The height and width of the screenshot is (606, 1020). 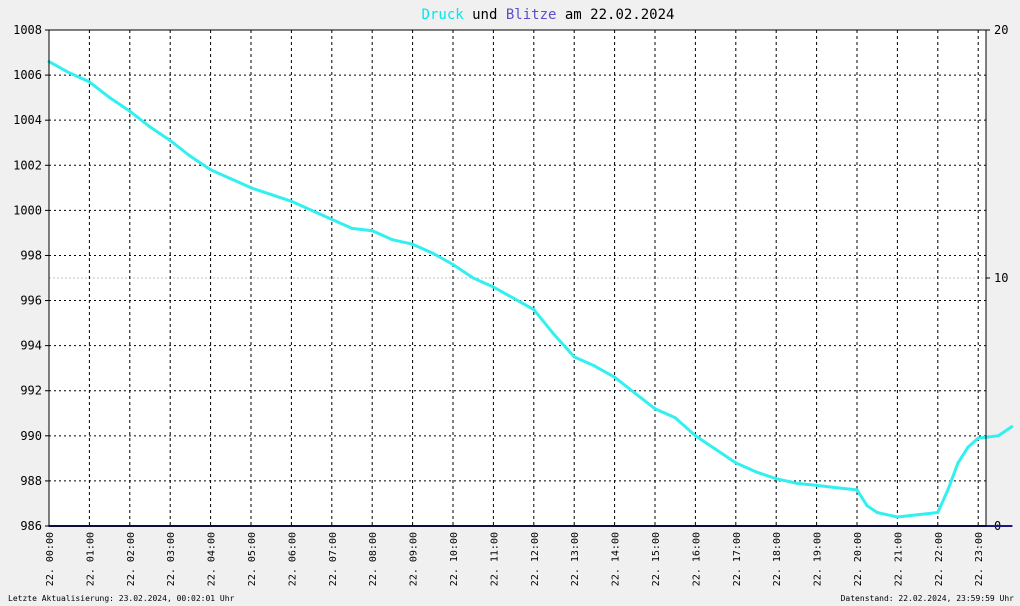 I want to click on x-tick-label: 22. 23:00, so click(x=979, y=559).